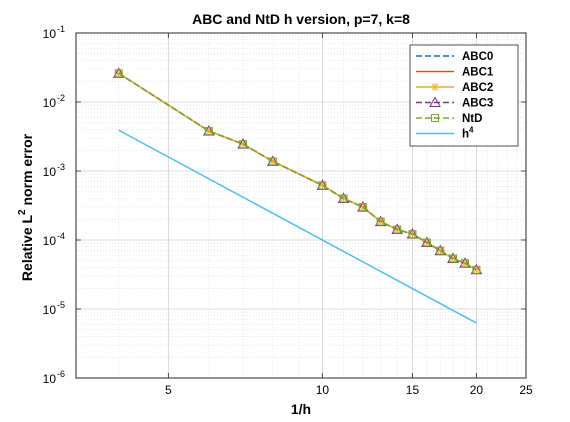 This screenshot has width=570, height=422. What do you see at coordinates (455, 73) in the screenshot?
I see `legend-item: ABC1` at bounding box center [455, 73].